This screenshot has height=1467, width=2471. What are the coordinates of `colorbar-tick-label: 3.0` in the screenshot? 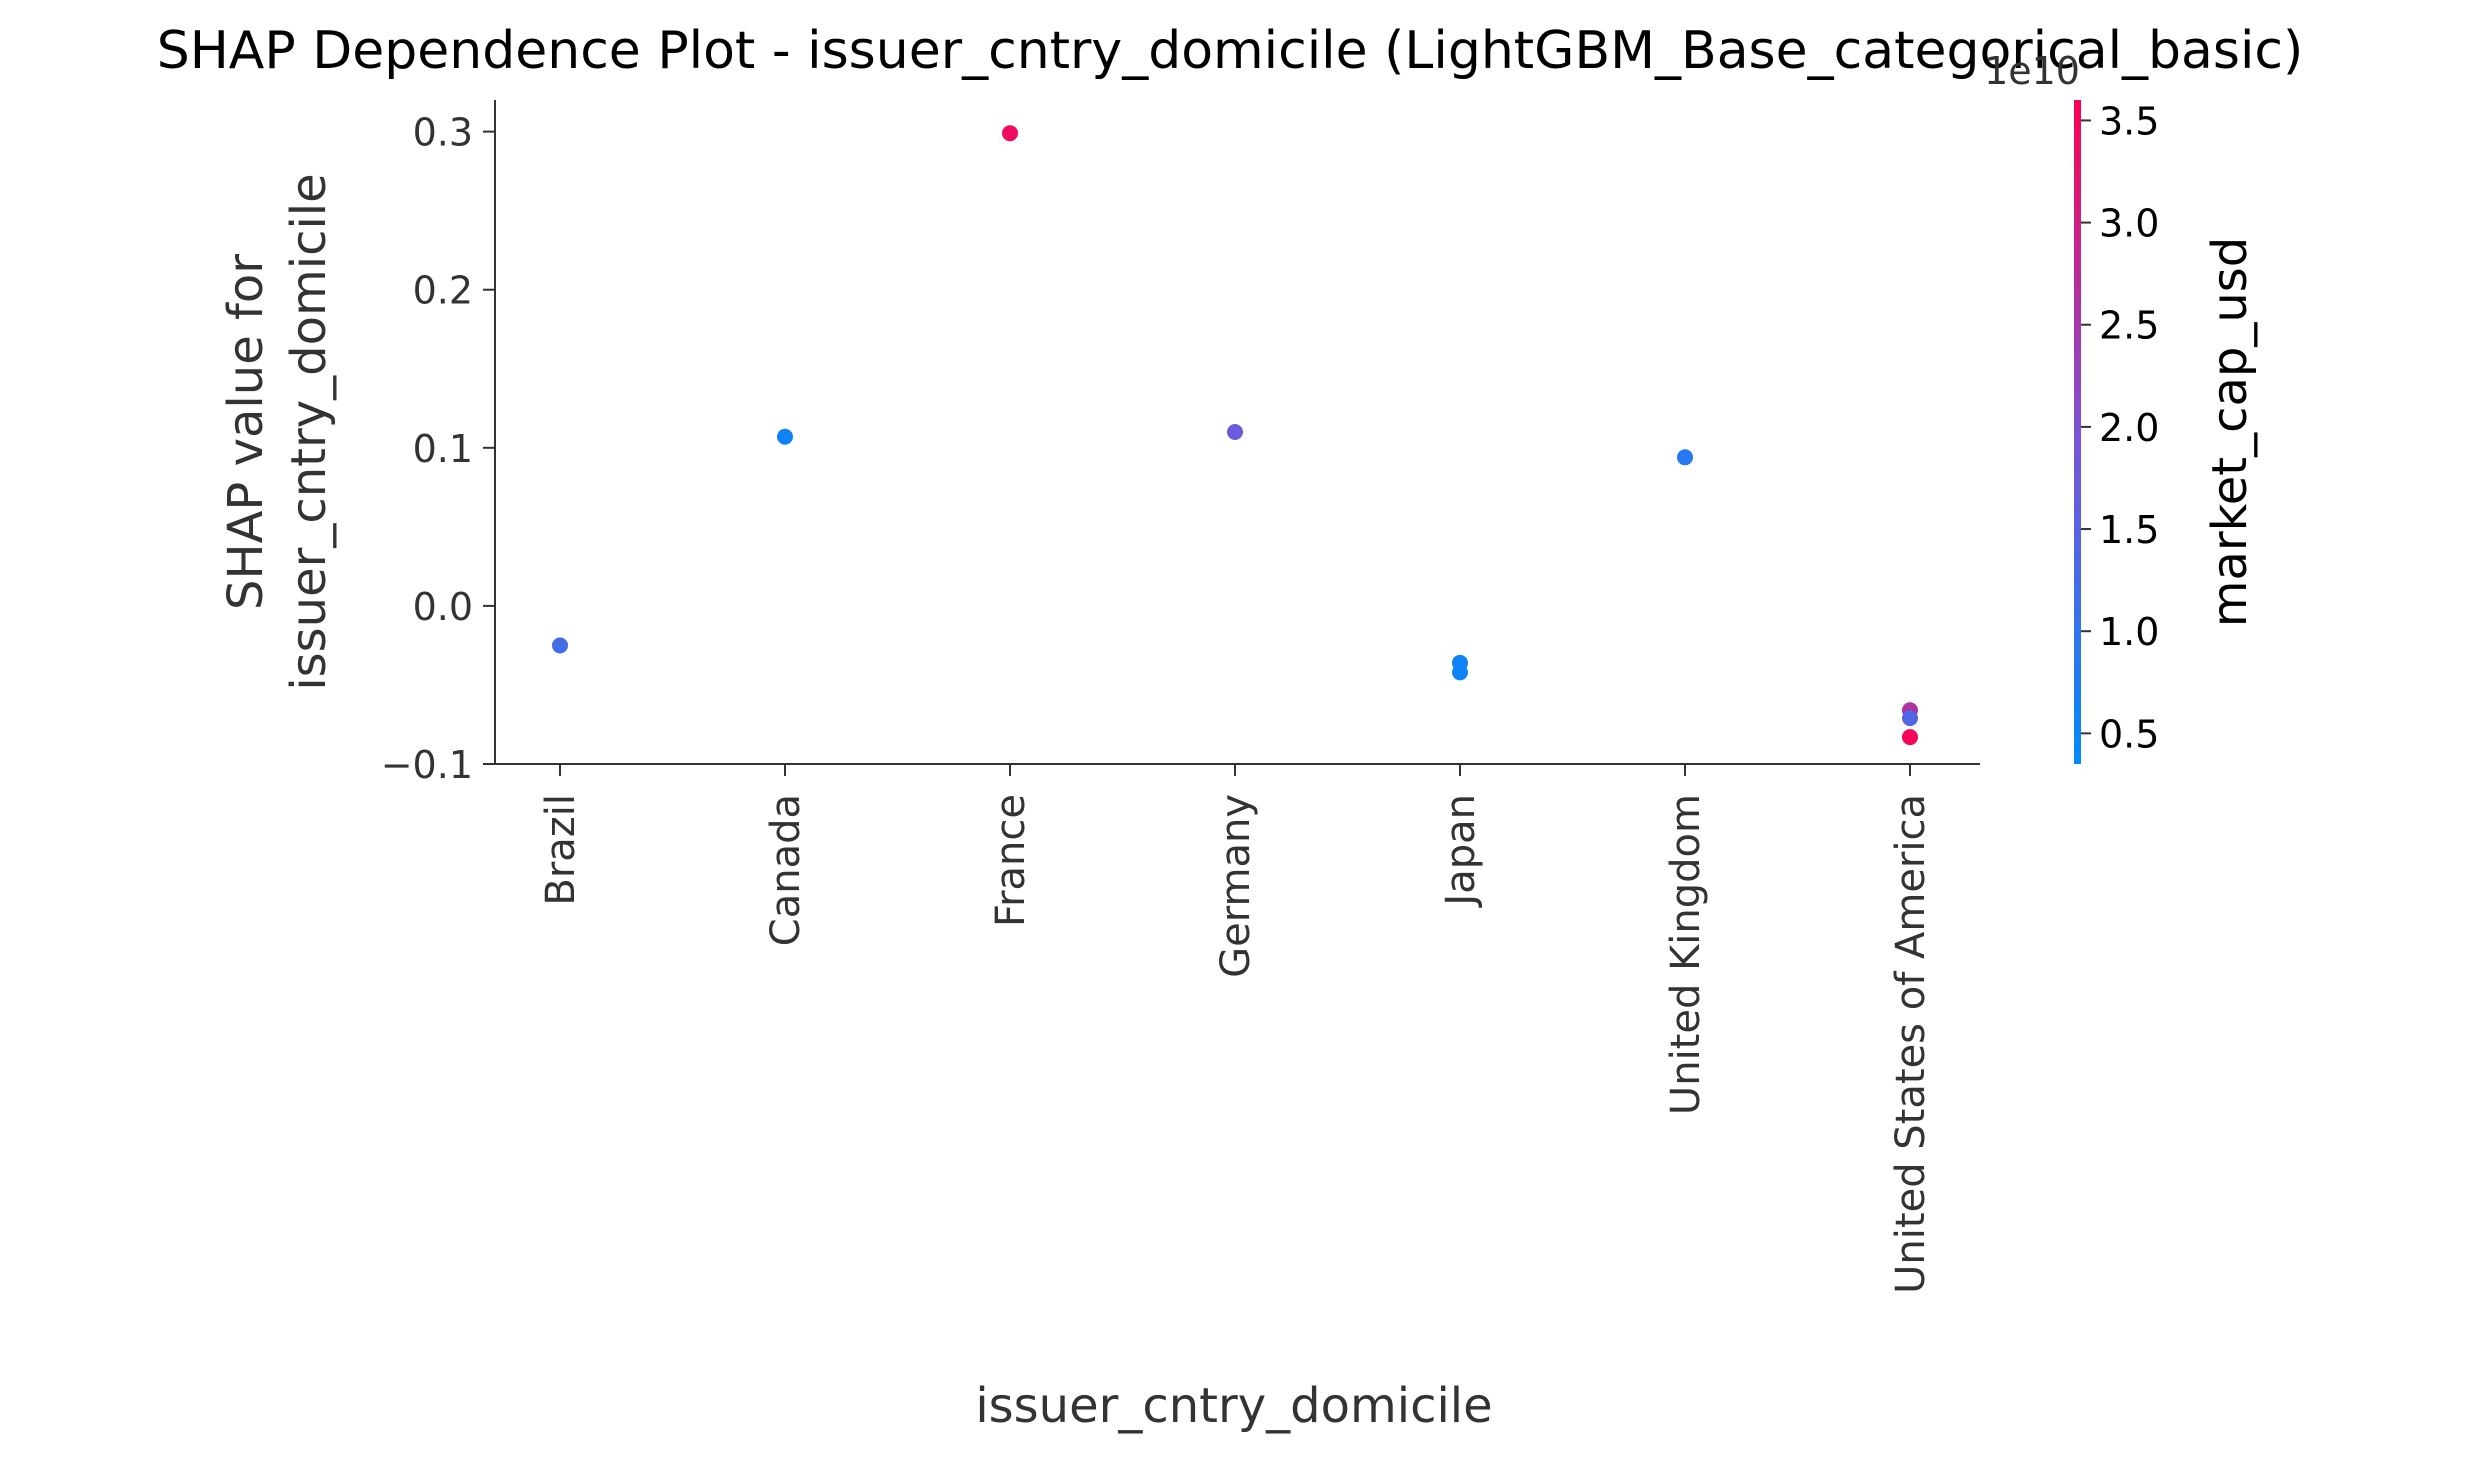 It's located at (2129, 224).